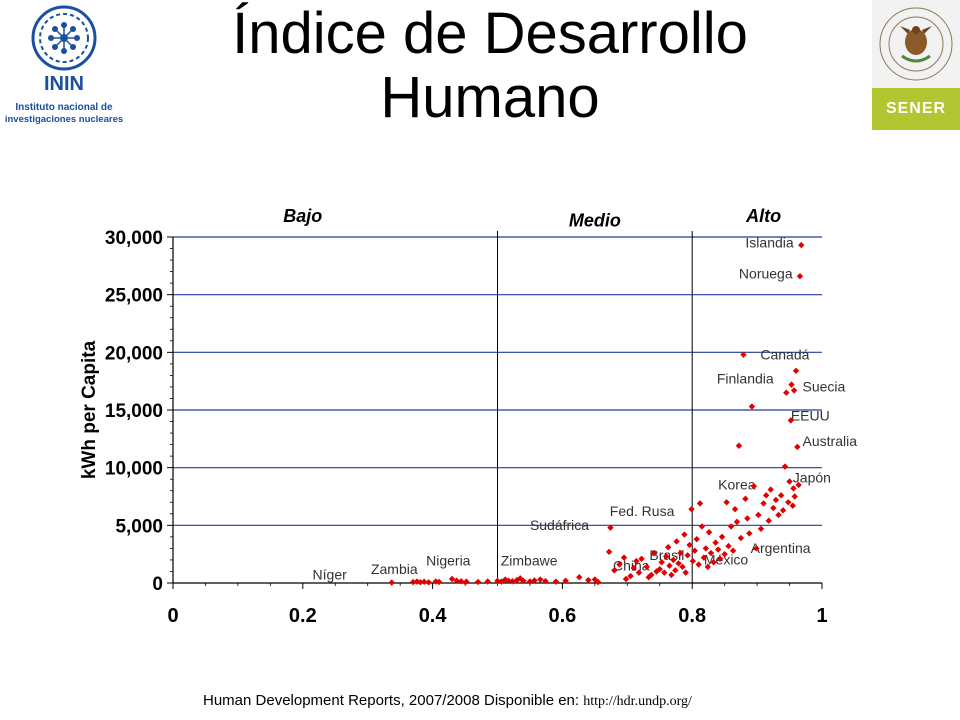 This screenshot has height=720, width=960. I want to click on annotation-18: Níger, so click(330, 575).